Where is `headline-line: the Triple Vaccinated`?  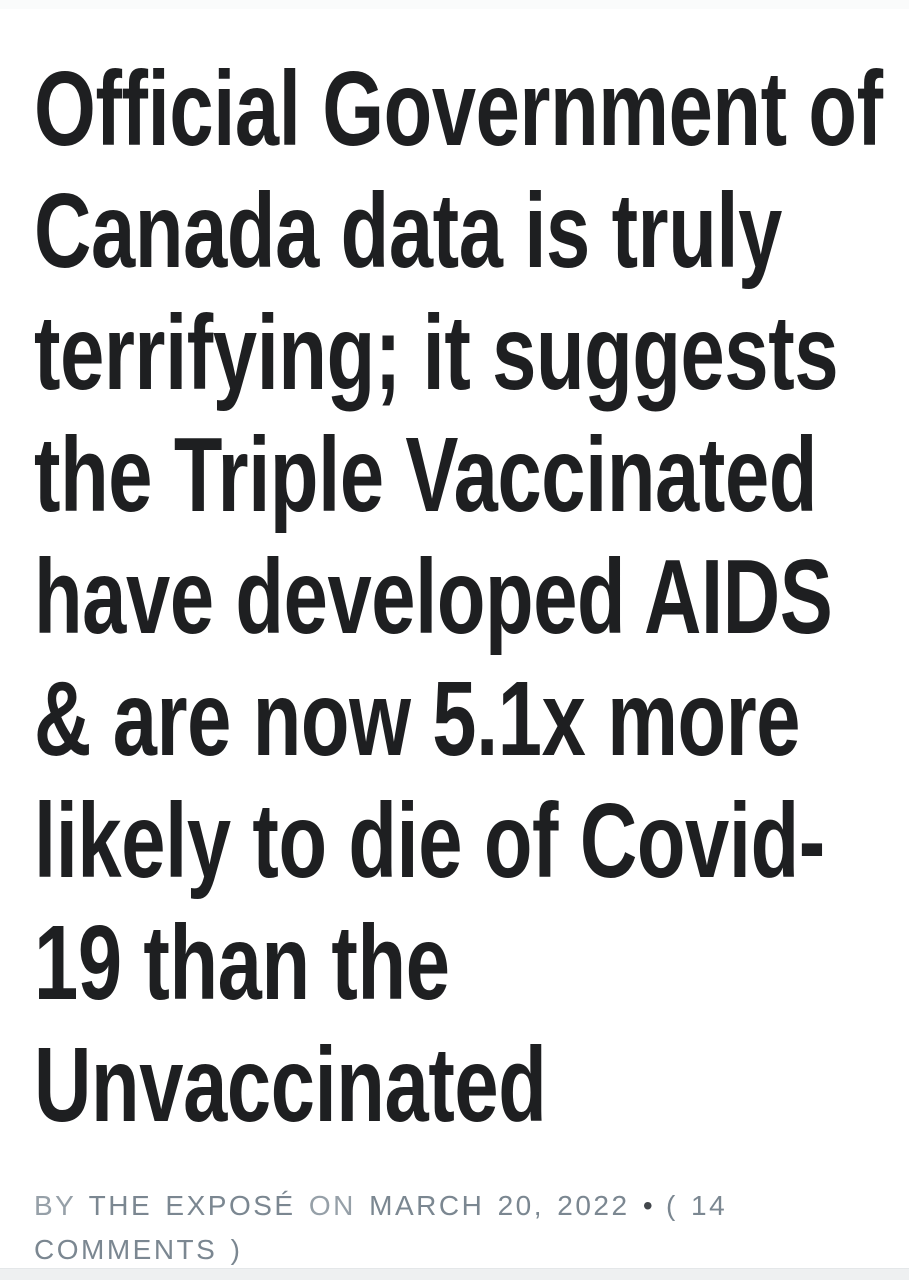
headline-line: the Triple Vaccinated is located at coordinates (426, 475).